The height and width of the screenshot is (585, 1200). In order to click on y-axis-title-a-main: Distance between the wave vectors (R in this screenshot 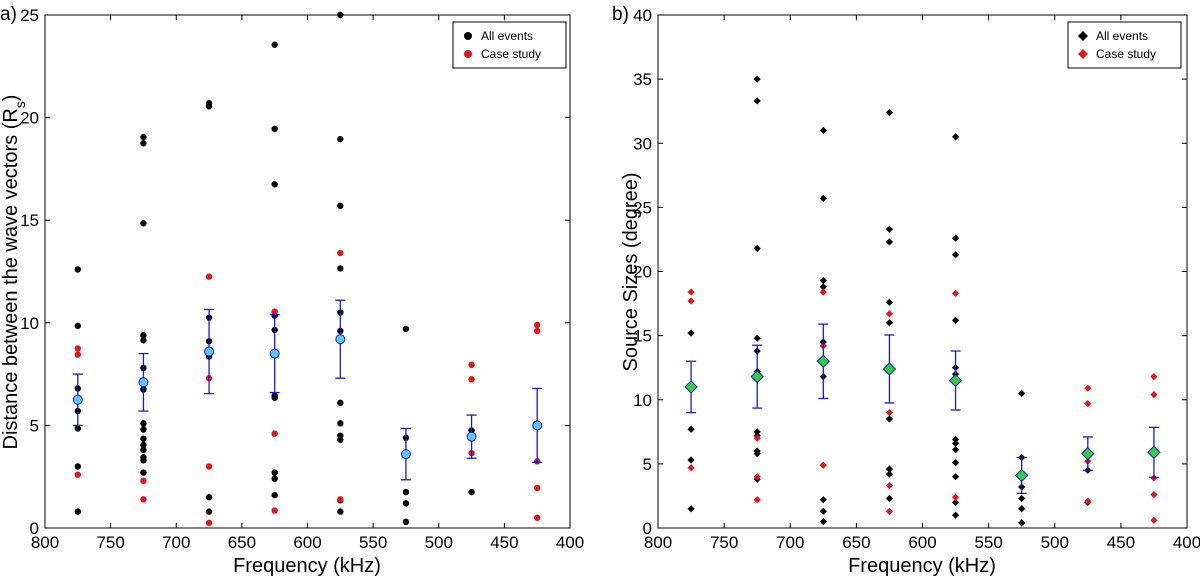, I will do `click(11, 278)`.